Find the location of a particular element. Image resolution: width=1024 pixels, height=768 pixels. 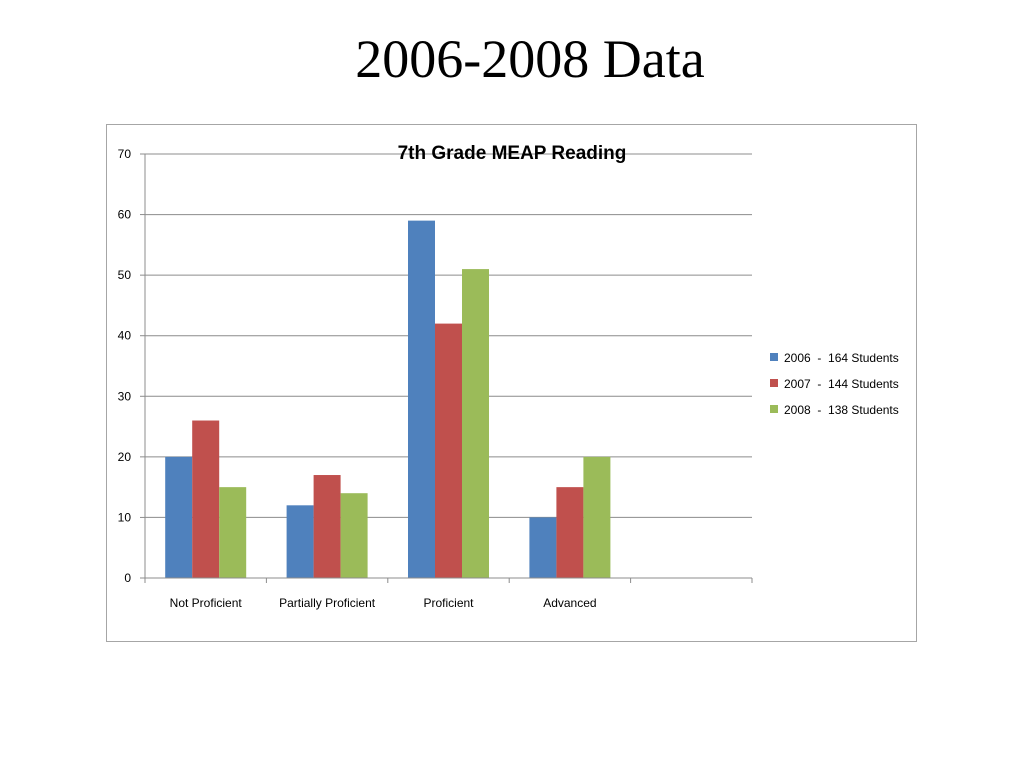

y-tick-label: 50 is located at coordinates (125, 275).